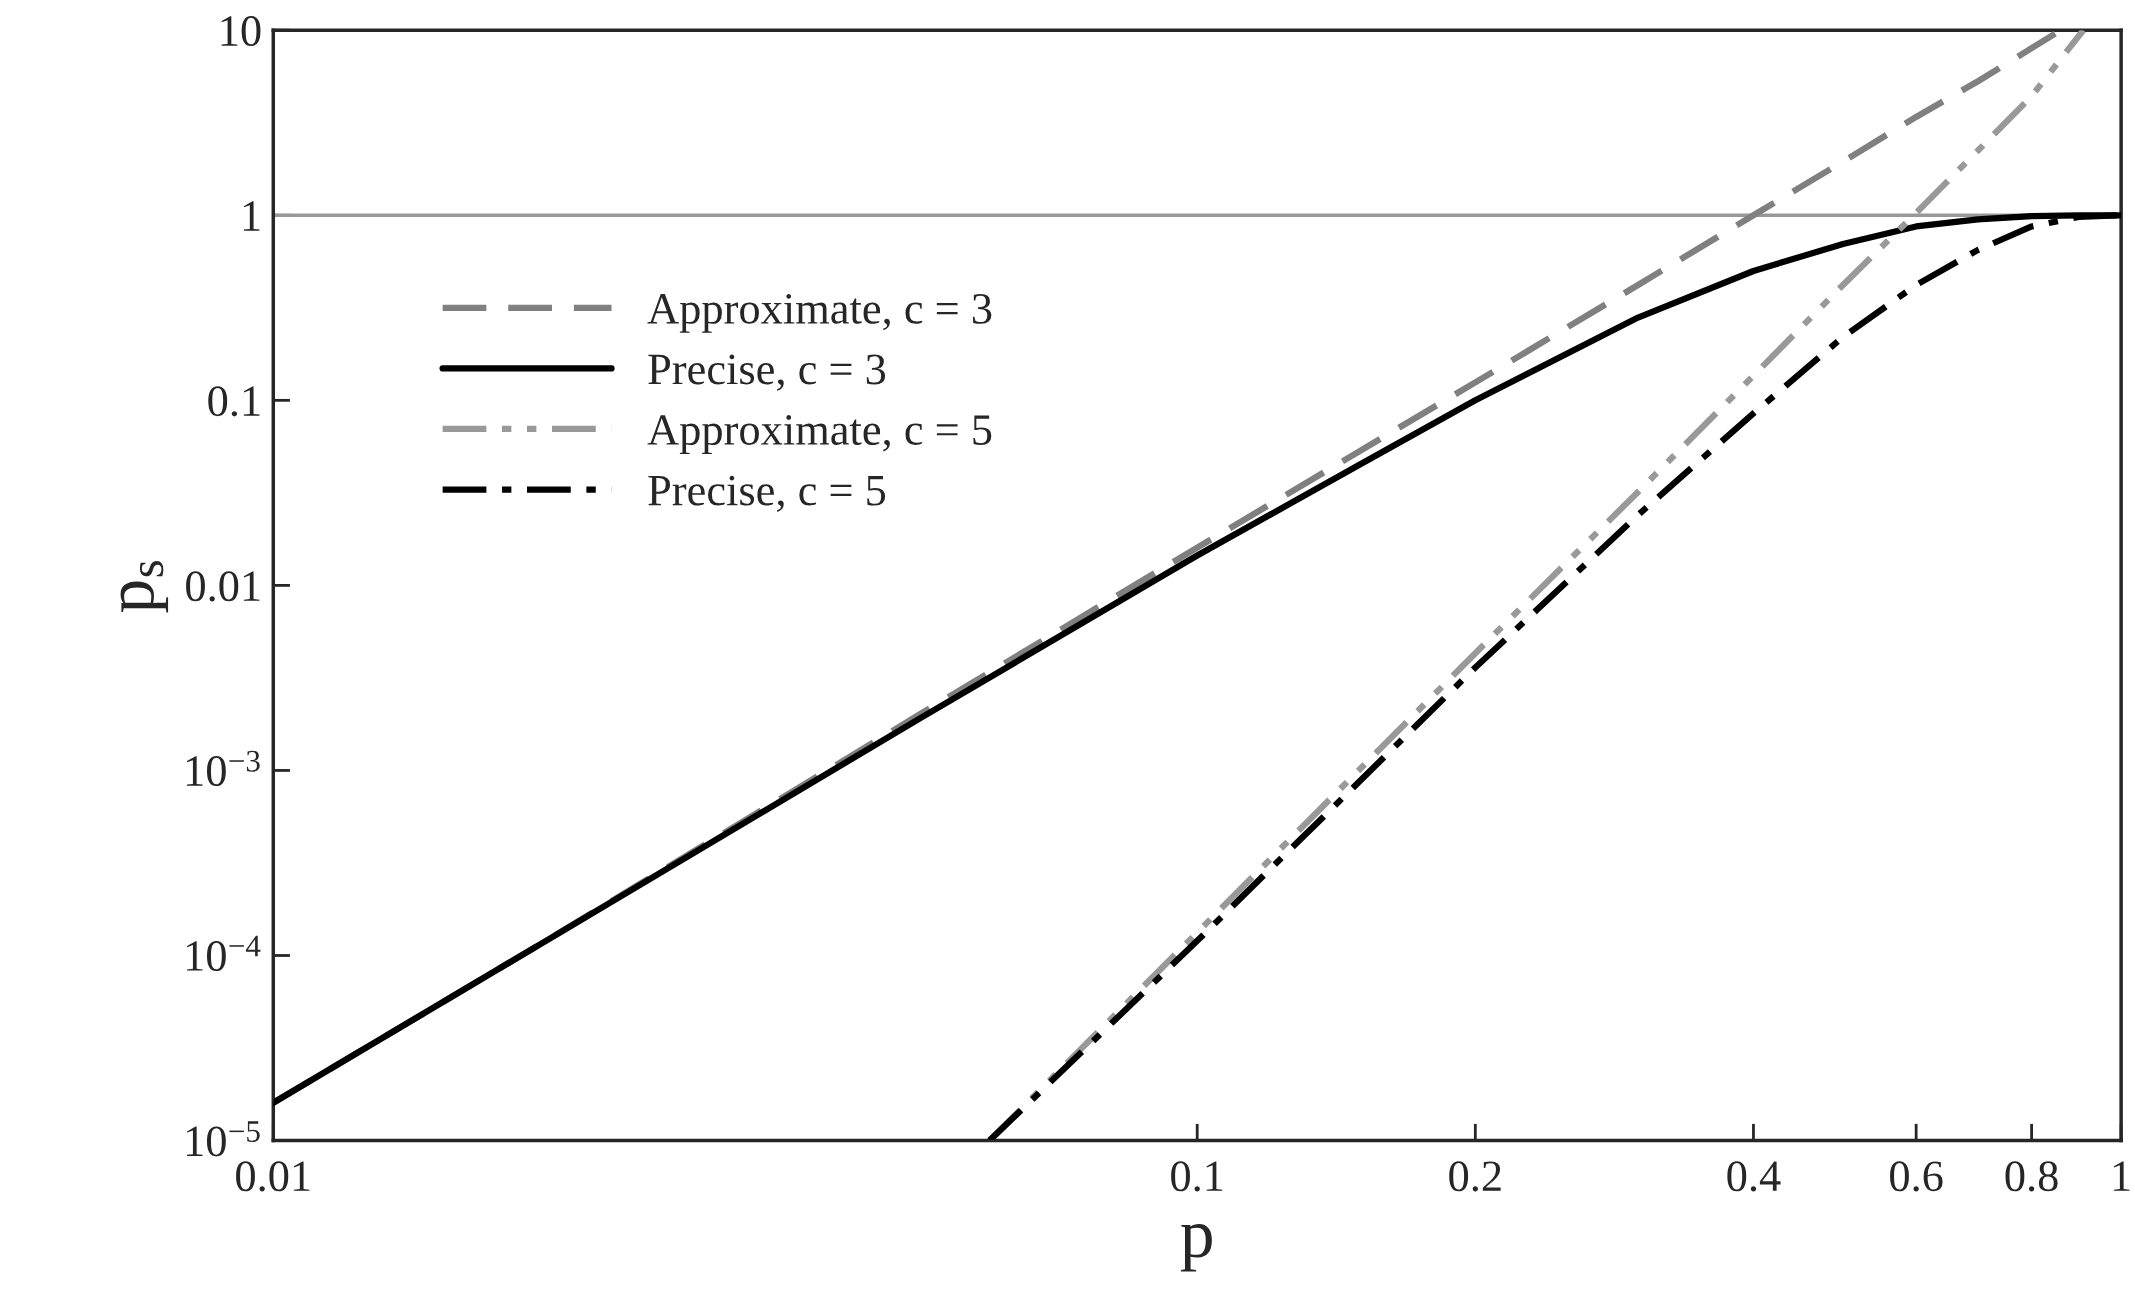  Describe the element at coordinates (767, 493) in the screenshot. I see `legend-label: Precise, c = 5` at that location.